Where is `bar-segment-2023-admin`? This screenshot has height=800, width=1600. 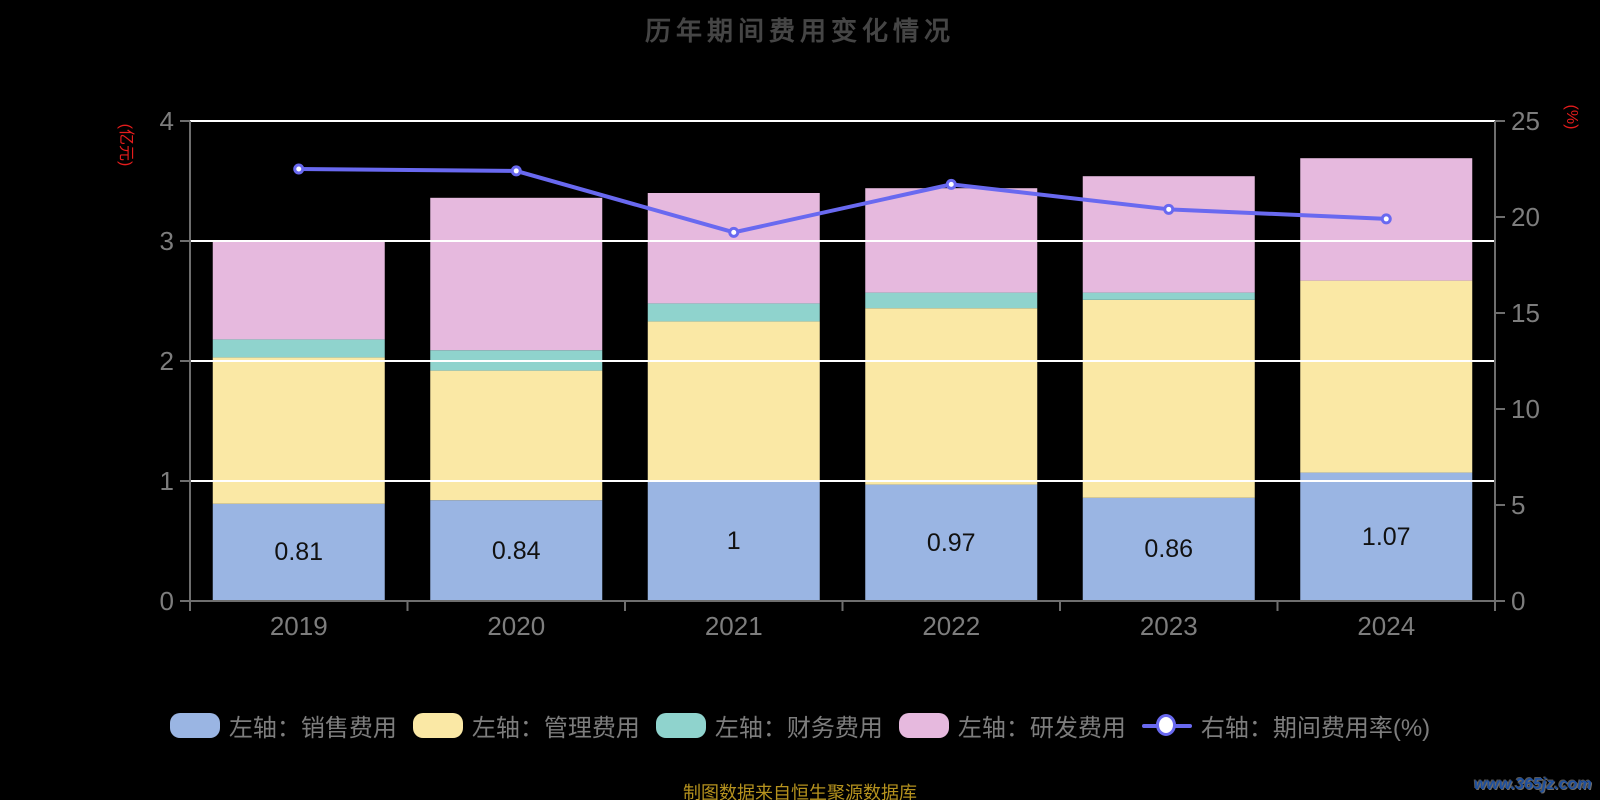
bar-segment-2023-admin is located at coordinates (1168, 398).